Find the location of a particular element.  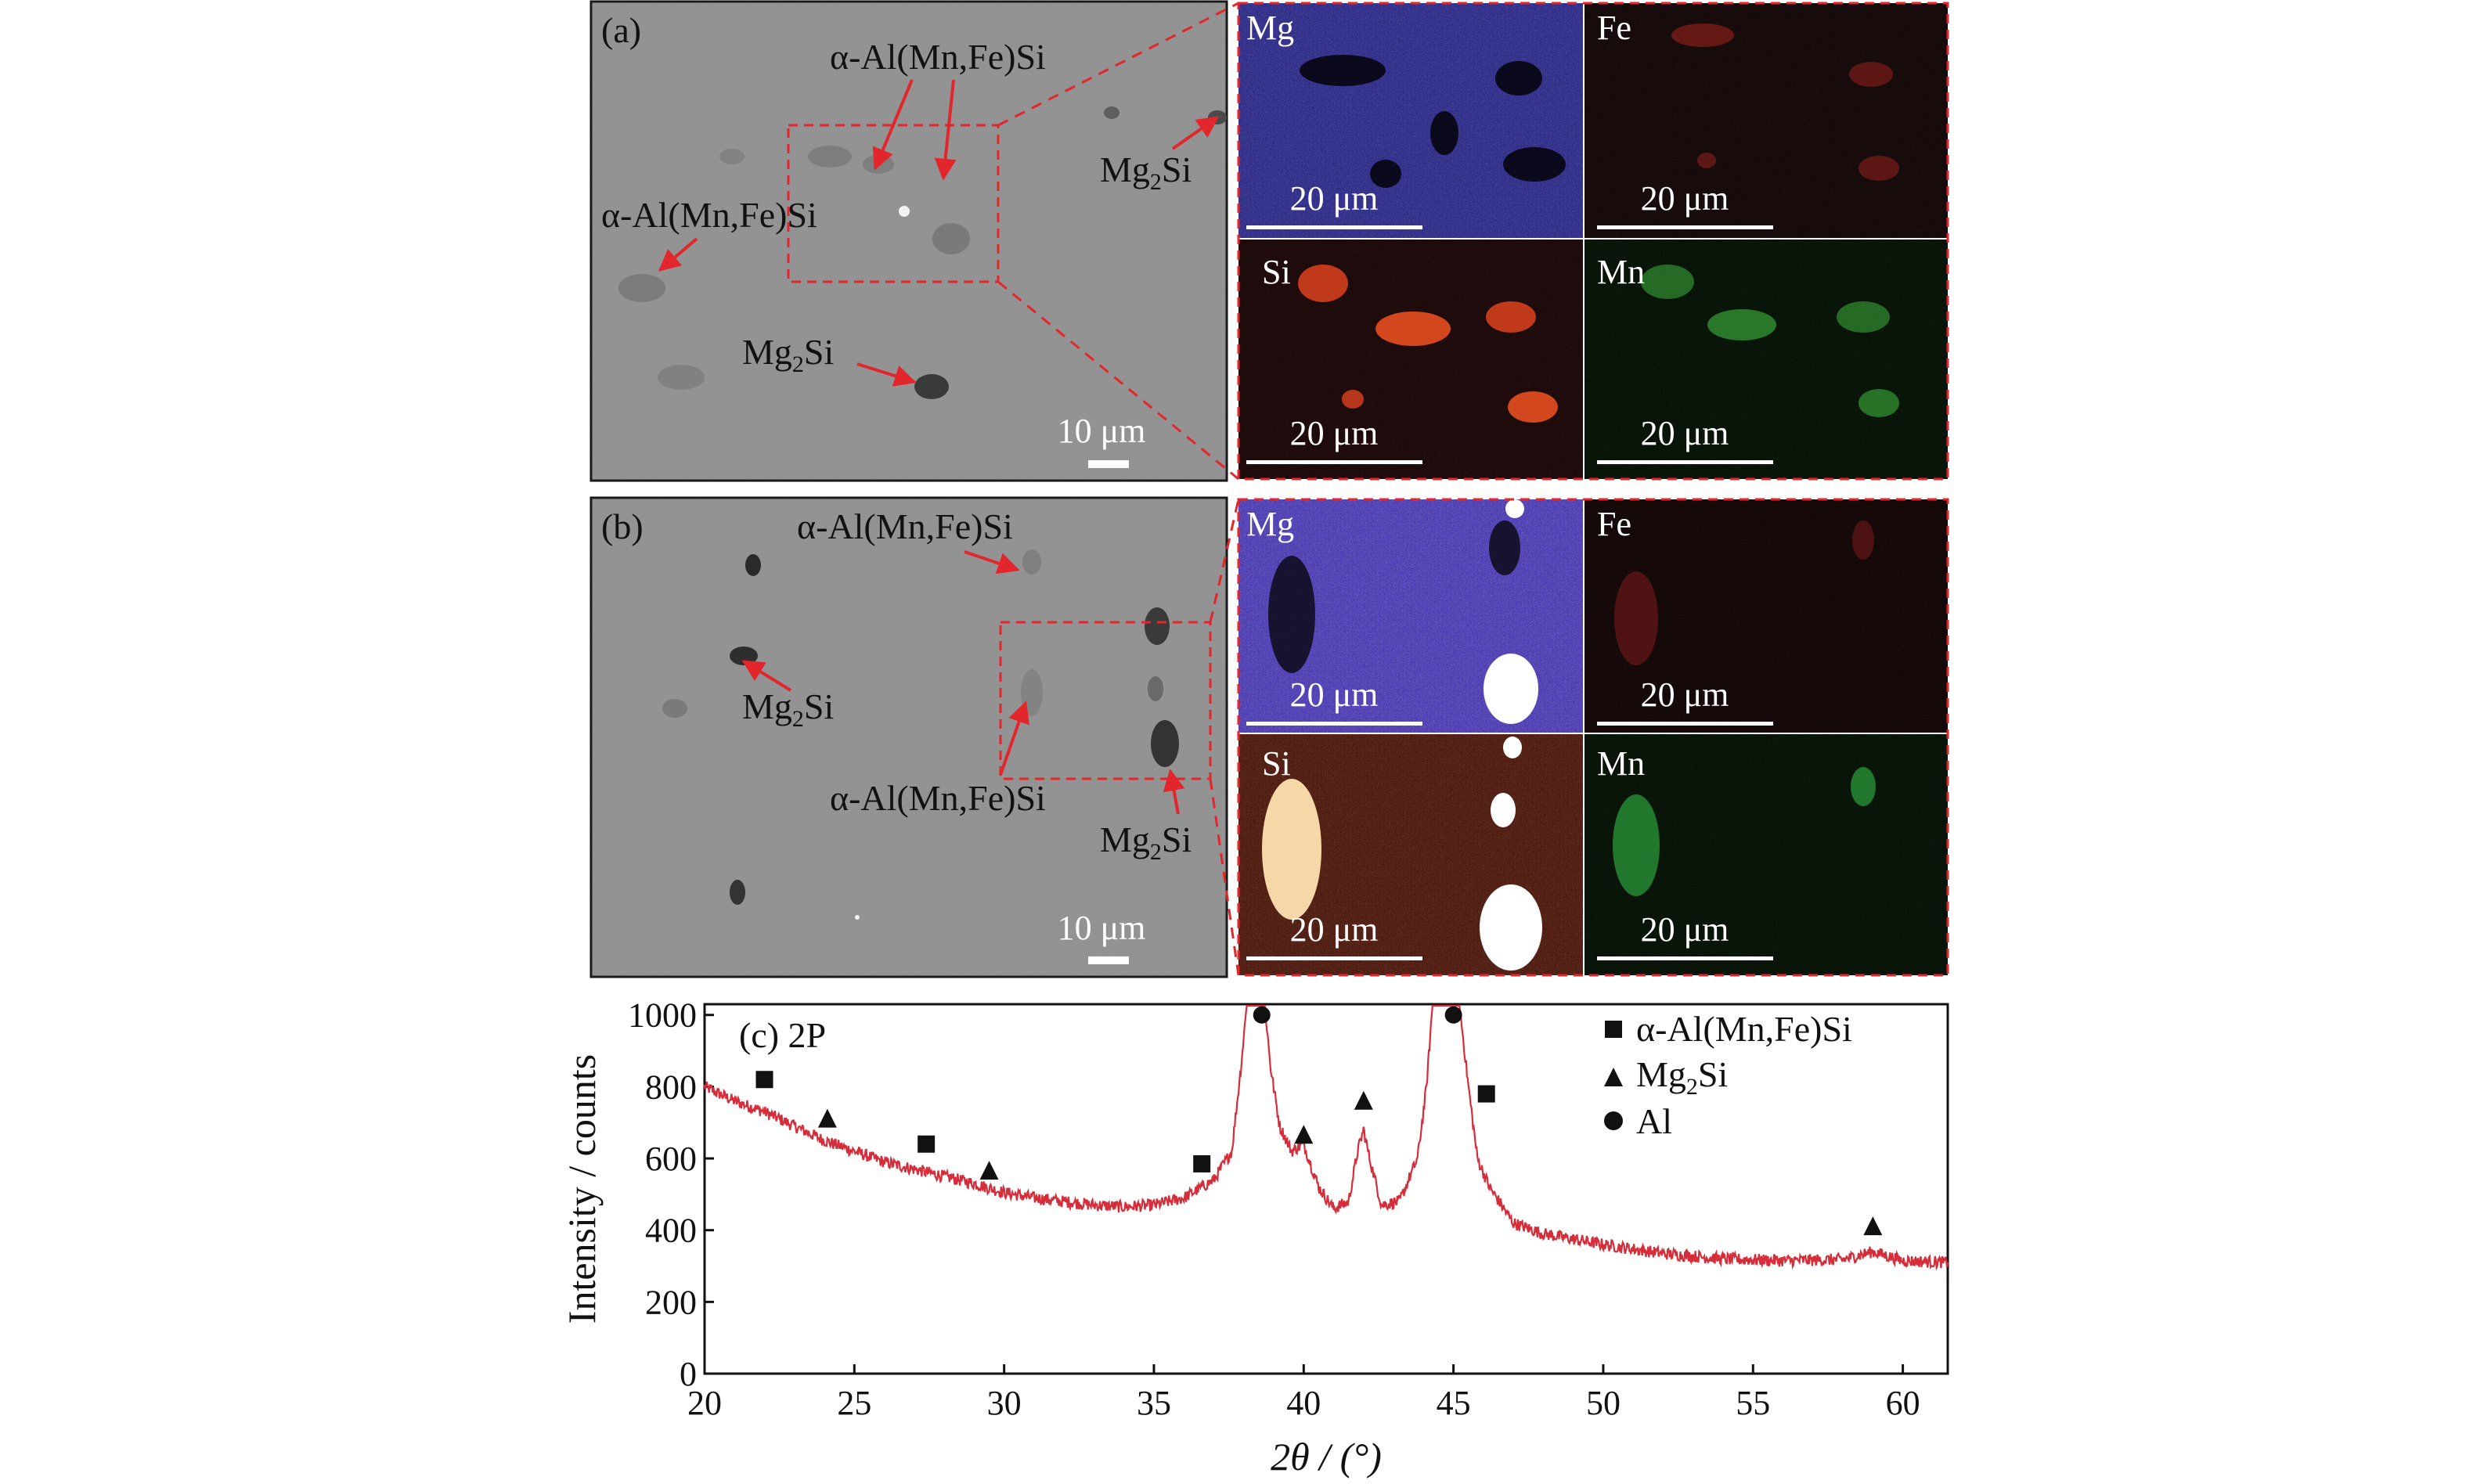

y-axis: 0 200 400 600 800 1000 is located at coordinates (671, 1194).